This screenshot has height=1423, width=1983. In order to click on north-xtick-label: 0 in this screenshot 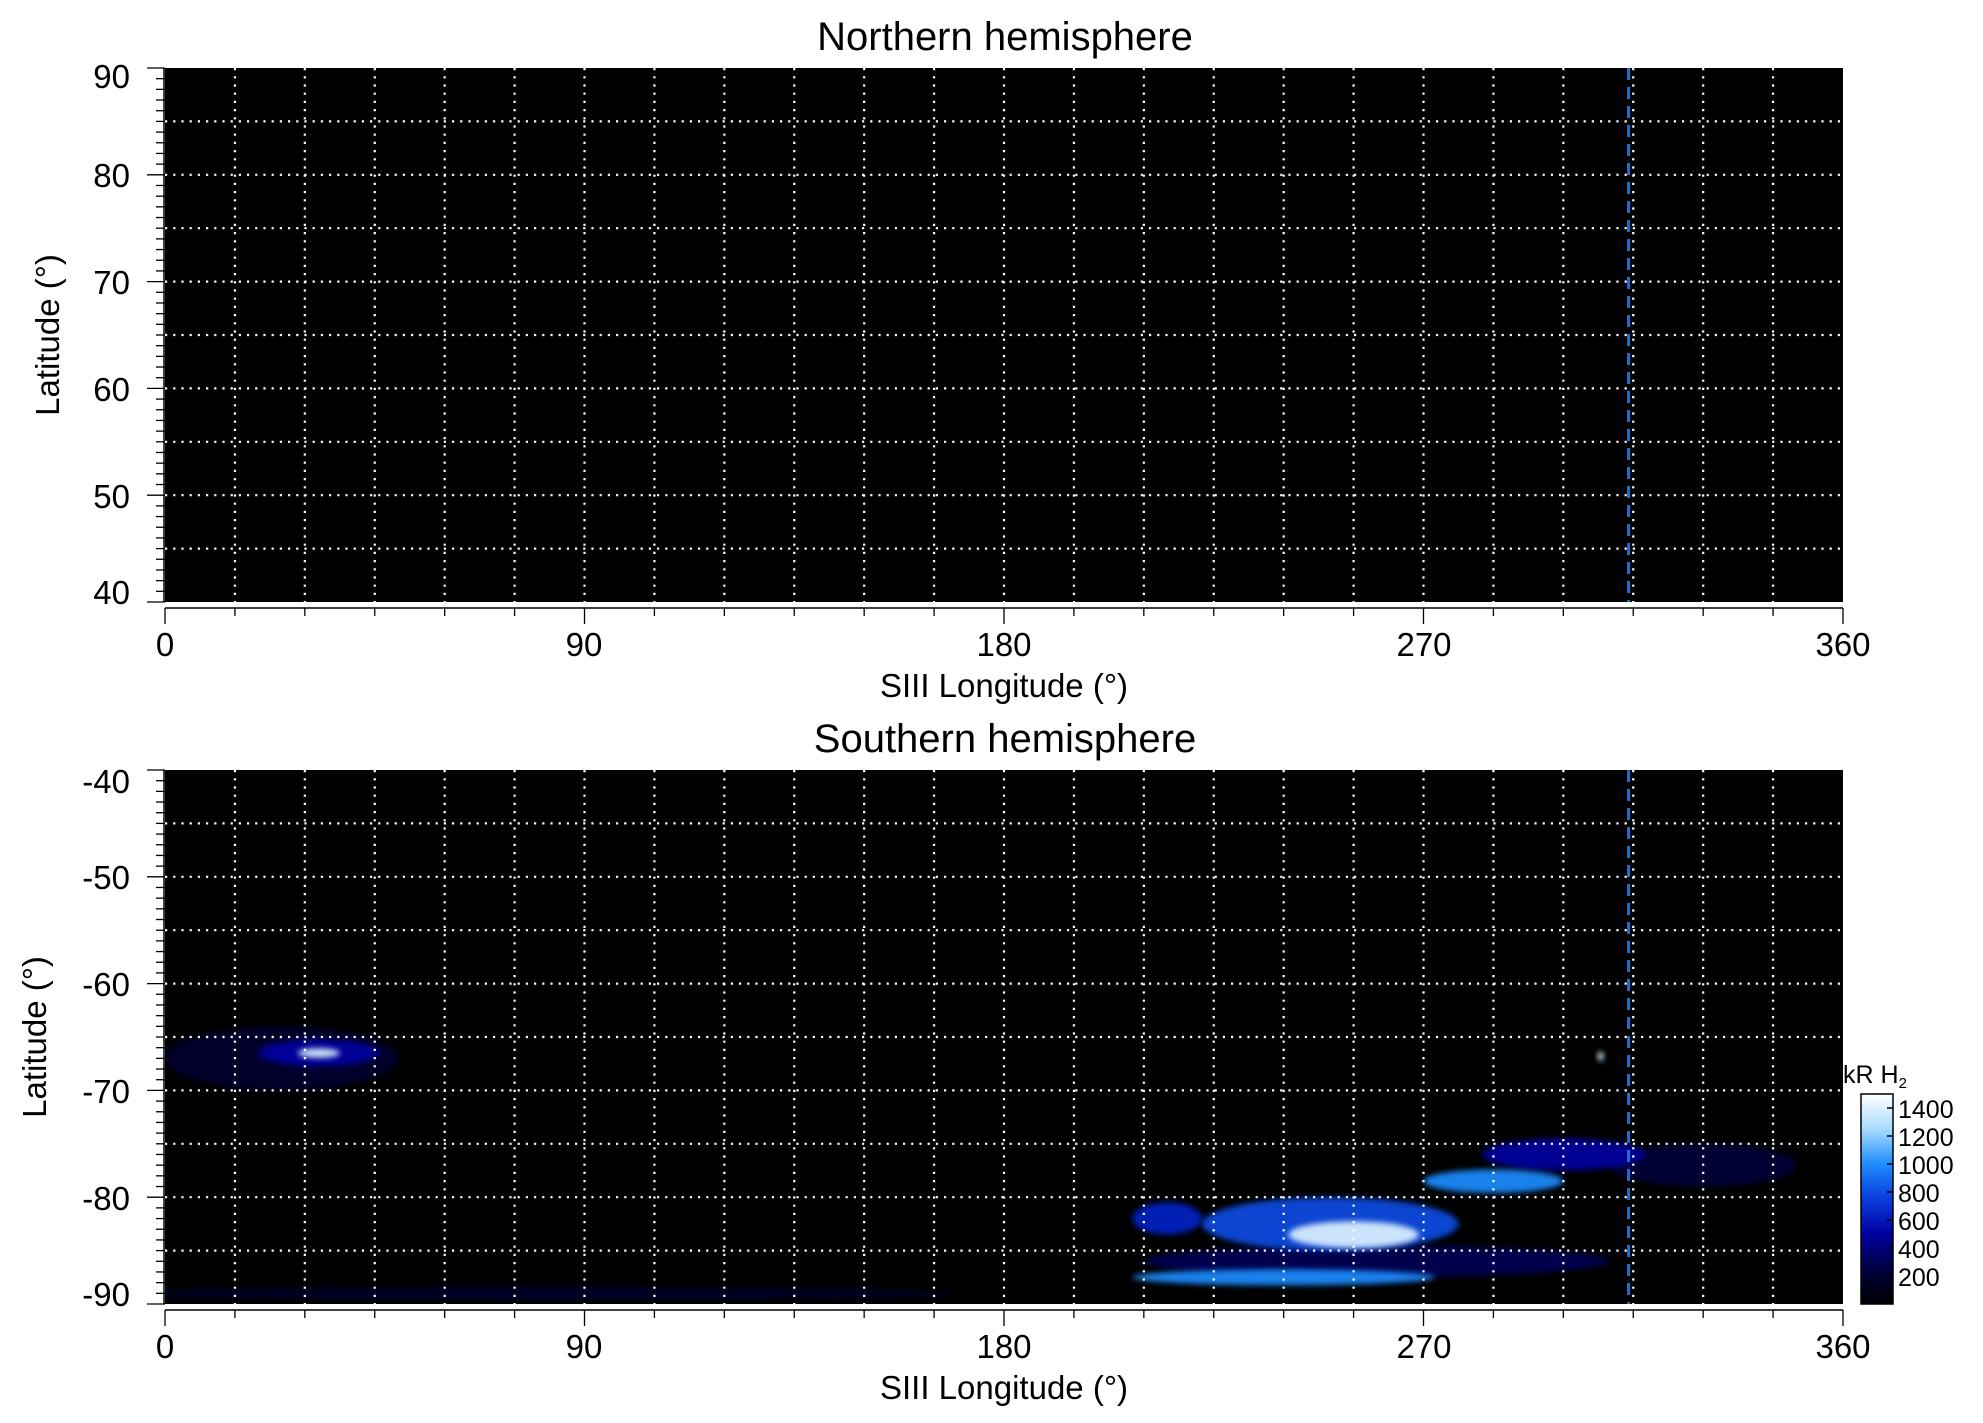, I will do `click(165, 644)`.